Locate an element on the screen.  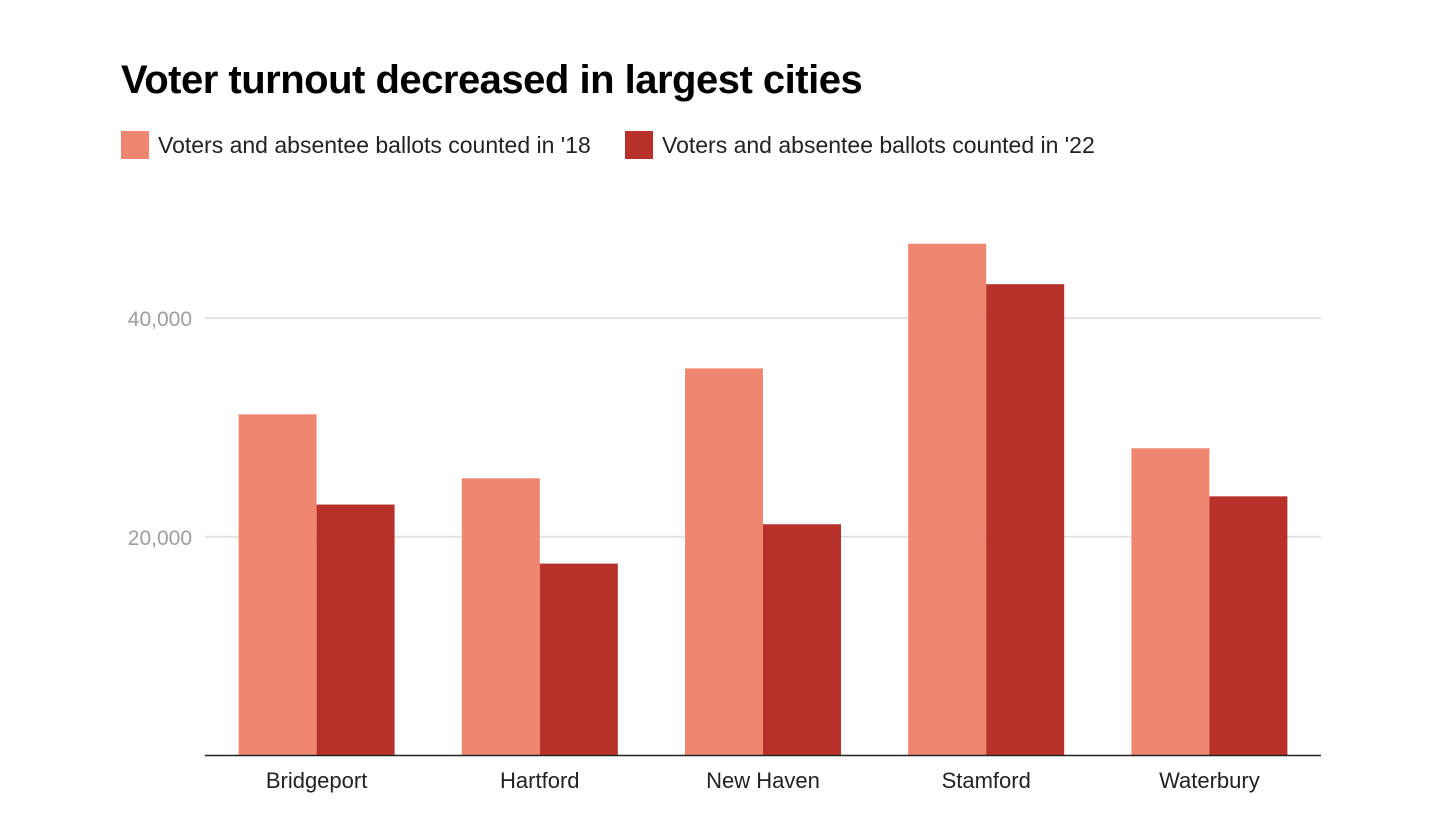
y-tick-label: 20,000 is located at coordinates (160, 538).